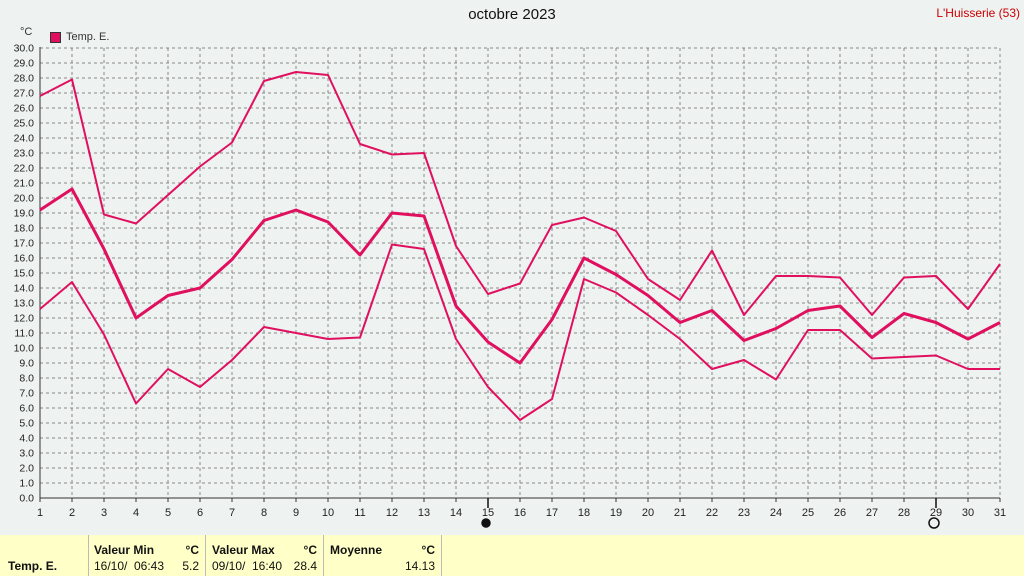  Describe the element at coordinates (616, 513) in the screenshot. I see `x-tick-label: 19` at that location.